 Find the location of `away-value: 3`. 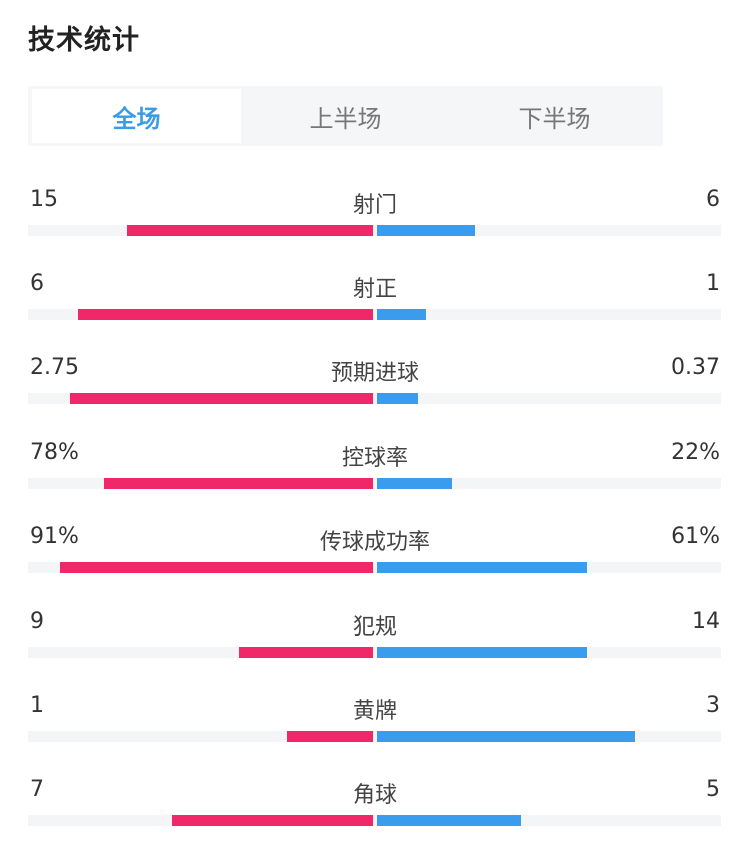

away-value: 3 is located at coordinates (713, 705).